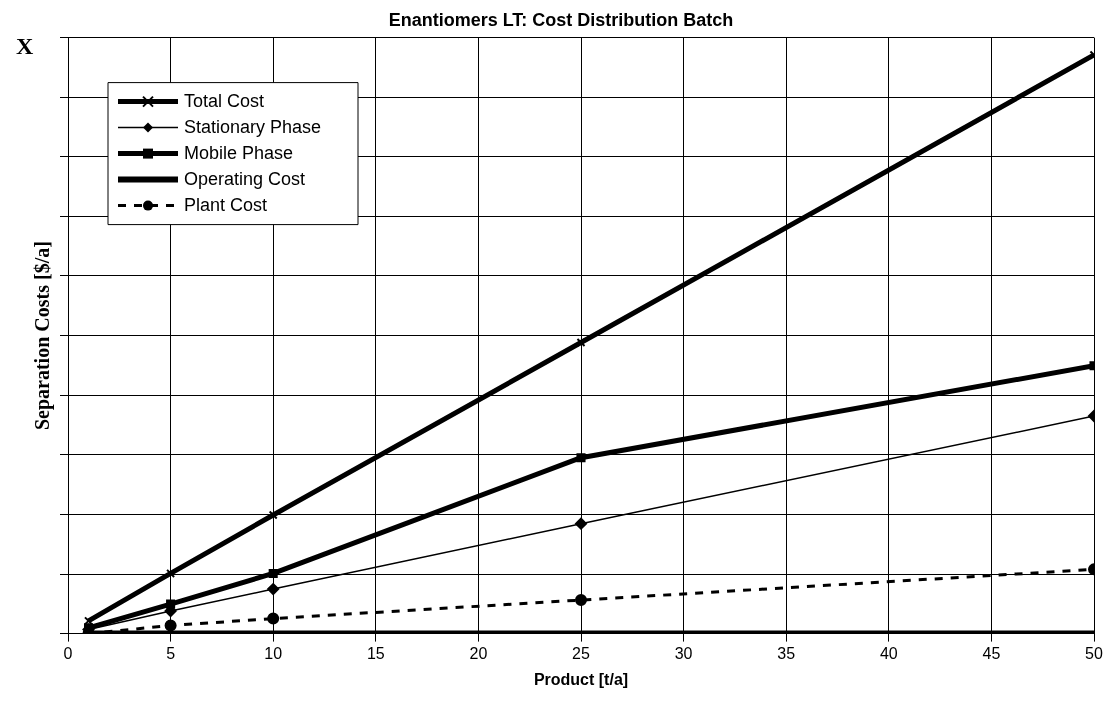 This screenshot has height=704, width=1120. What do you see at coordinates (273, 653) in the screenshot?
I see `x-tick-label: 10` at bounding box center [273, 653].